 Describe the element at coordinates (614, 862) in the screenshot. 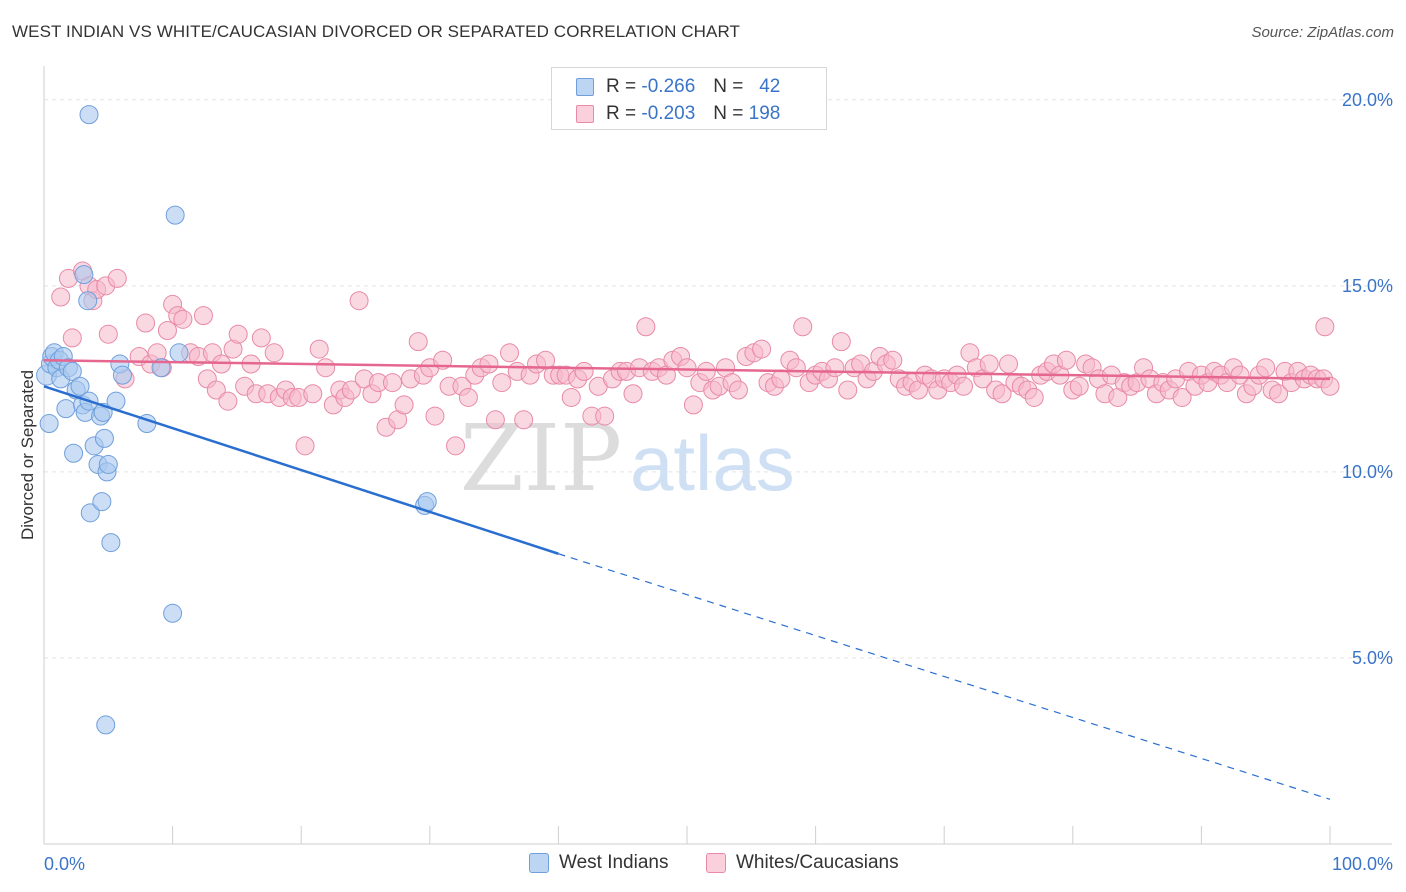

I see `legend-label: West Indians` at that location.